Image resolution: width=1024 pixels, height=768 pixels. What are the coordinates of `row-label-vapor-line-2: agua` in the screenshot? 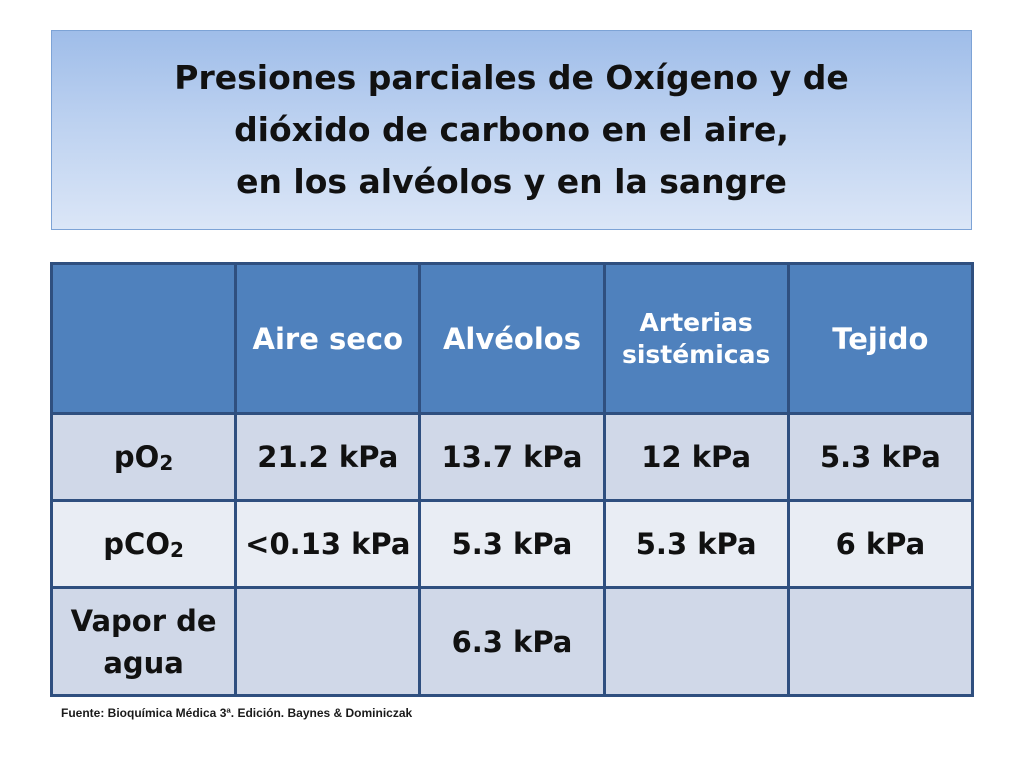 It's located at (143, 662).